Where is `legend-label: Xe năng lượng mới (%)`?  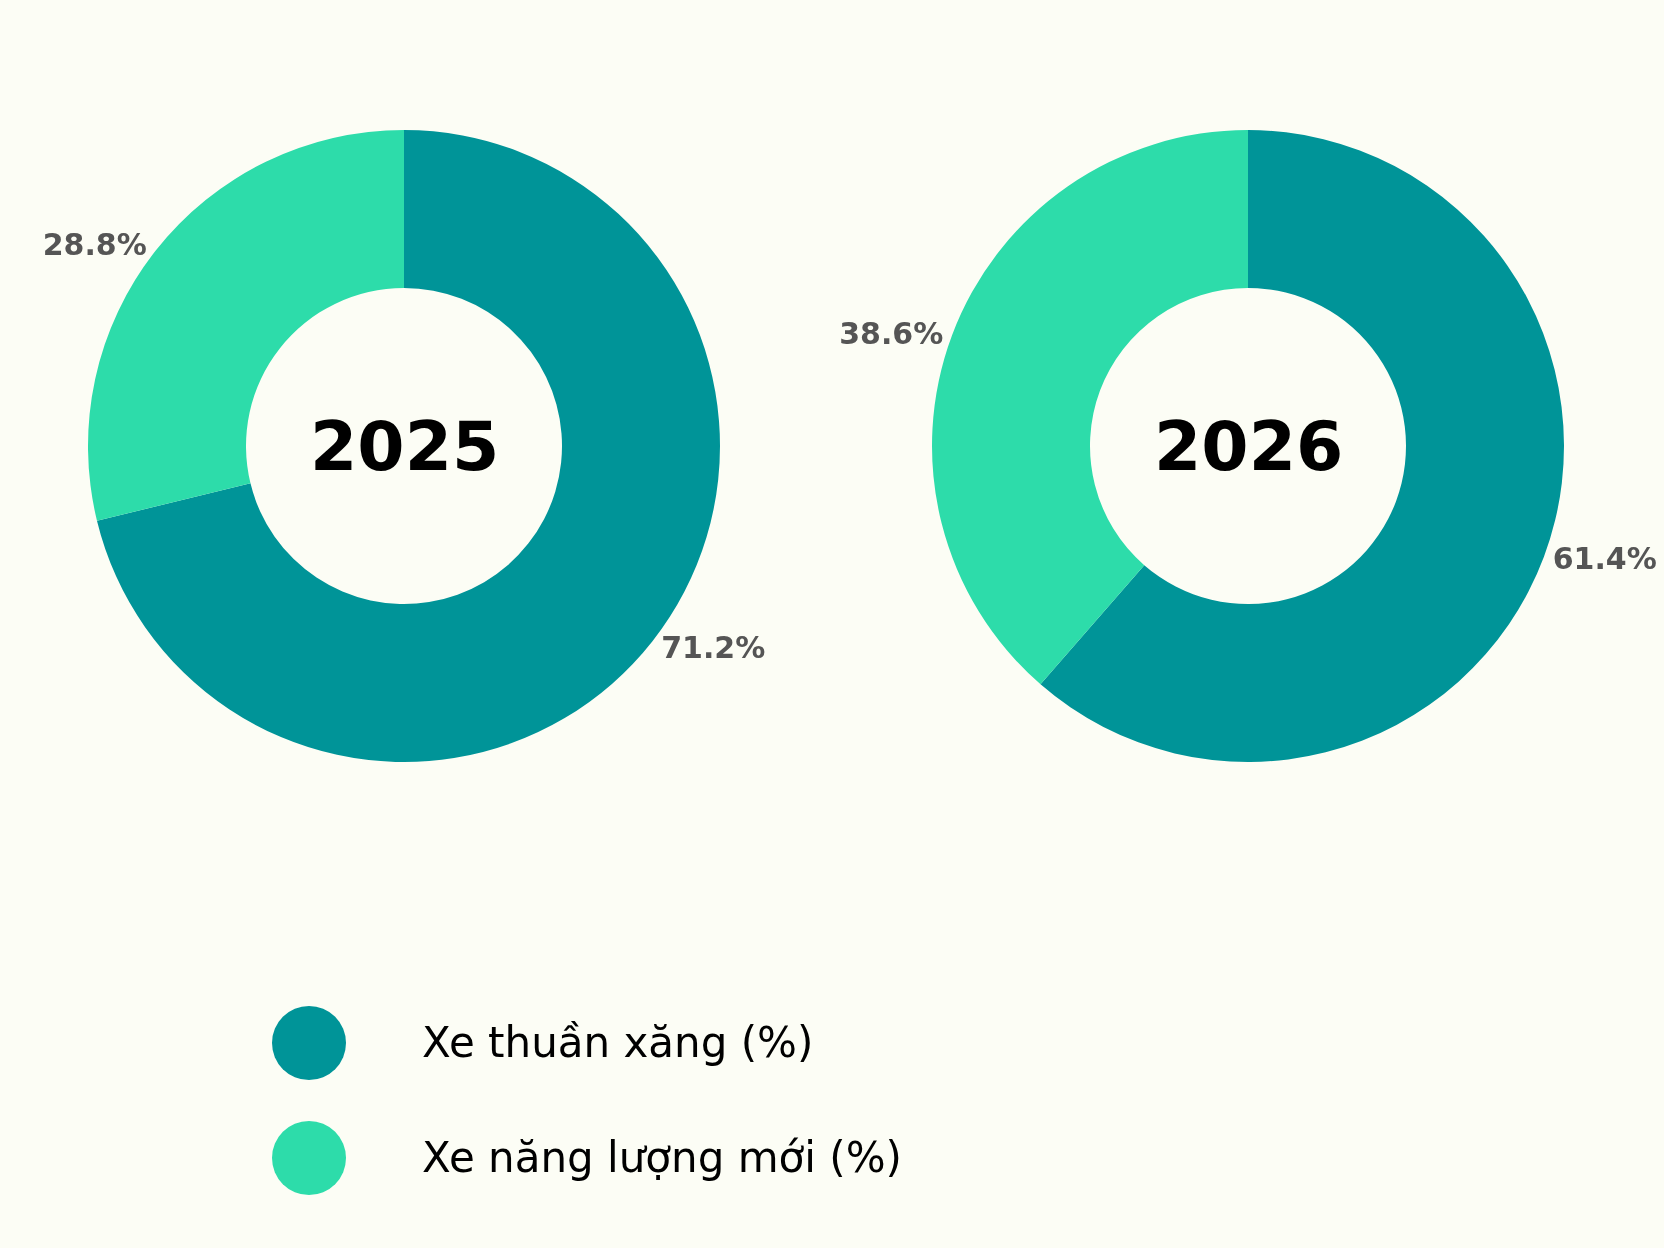
legend-label: Xe năng lượng mới (%) is located at coordinates (662, 1157).